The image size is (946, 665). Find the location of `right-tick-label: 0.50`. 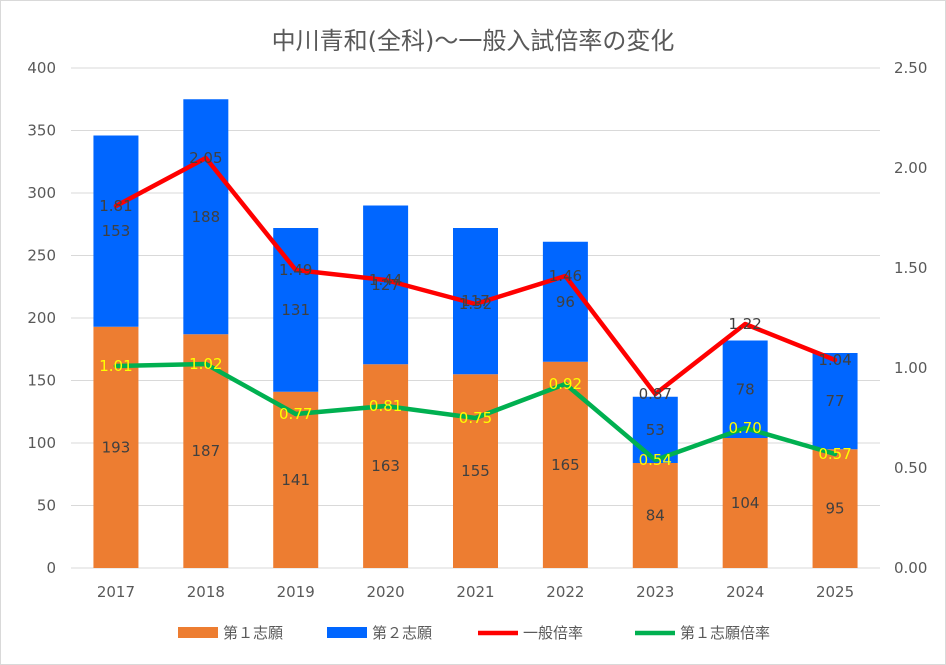

right-tick-label: 0.50 is located at coordinates (910, 468).